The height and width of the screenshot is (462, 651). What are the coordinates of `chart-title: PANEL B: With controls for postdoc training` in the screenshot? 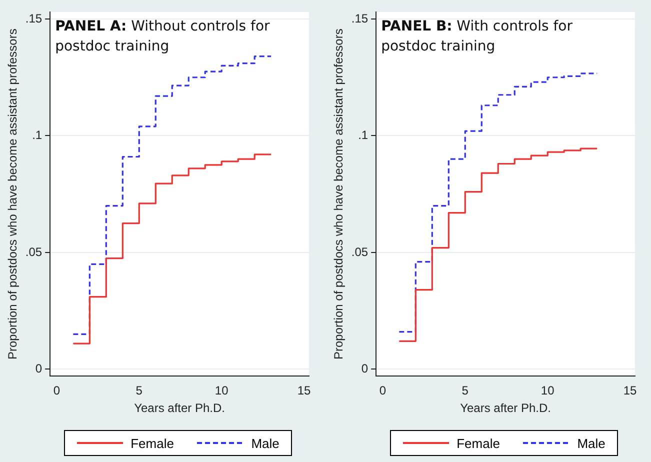 It's located at (476, 36).